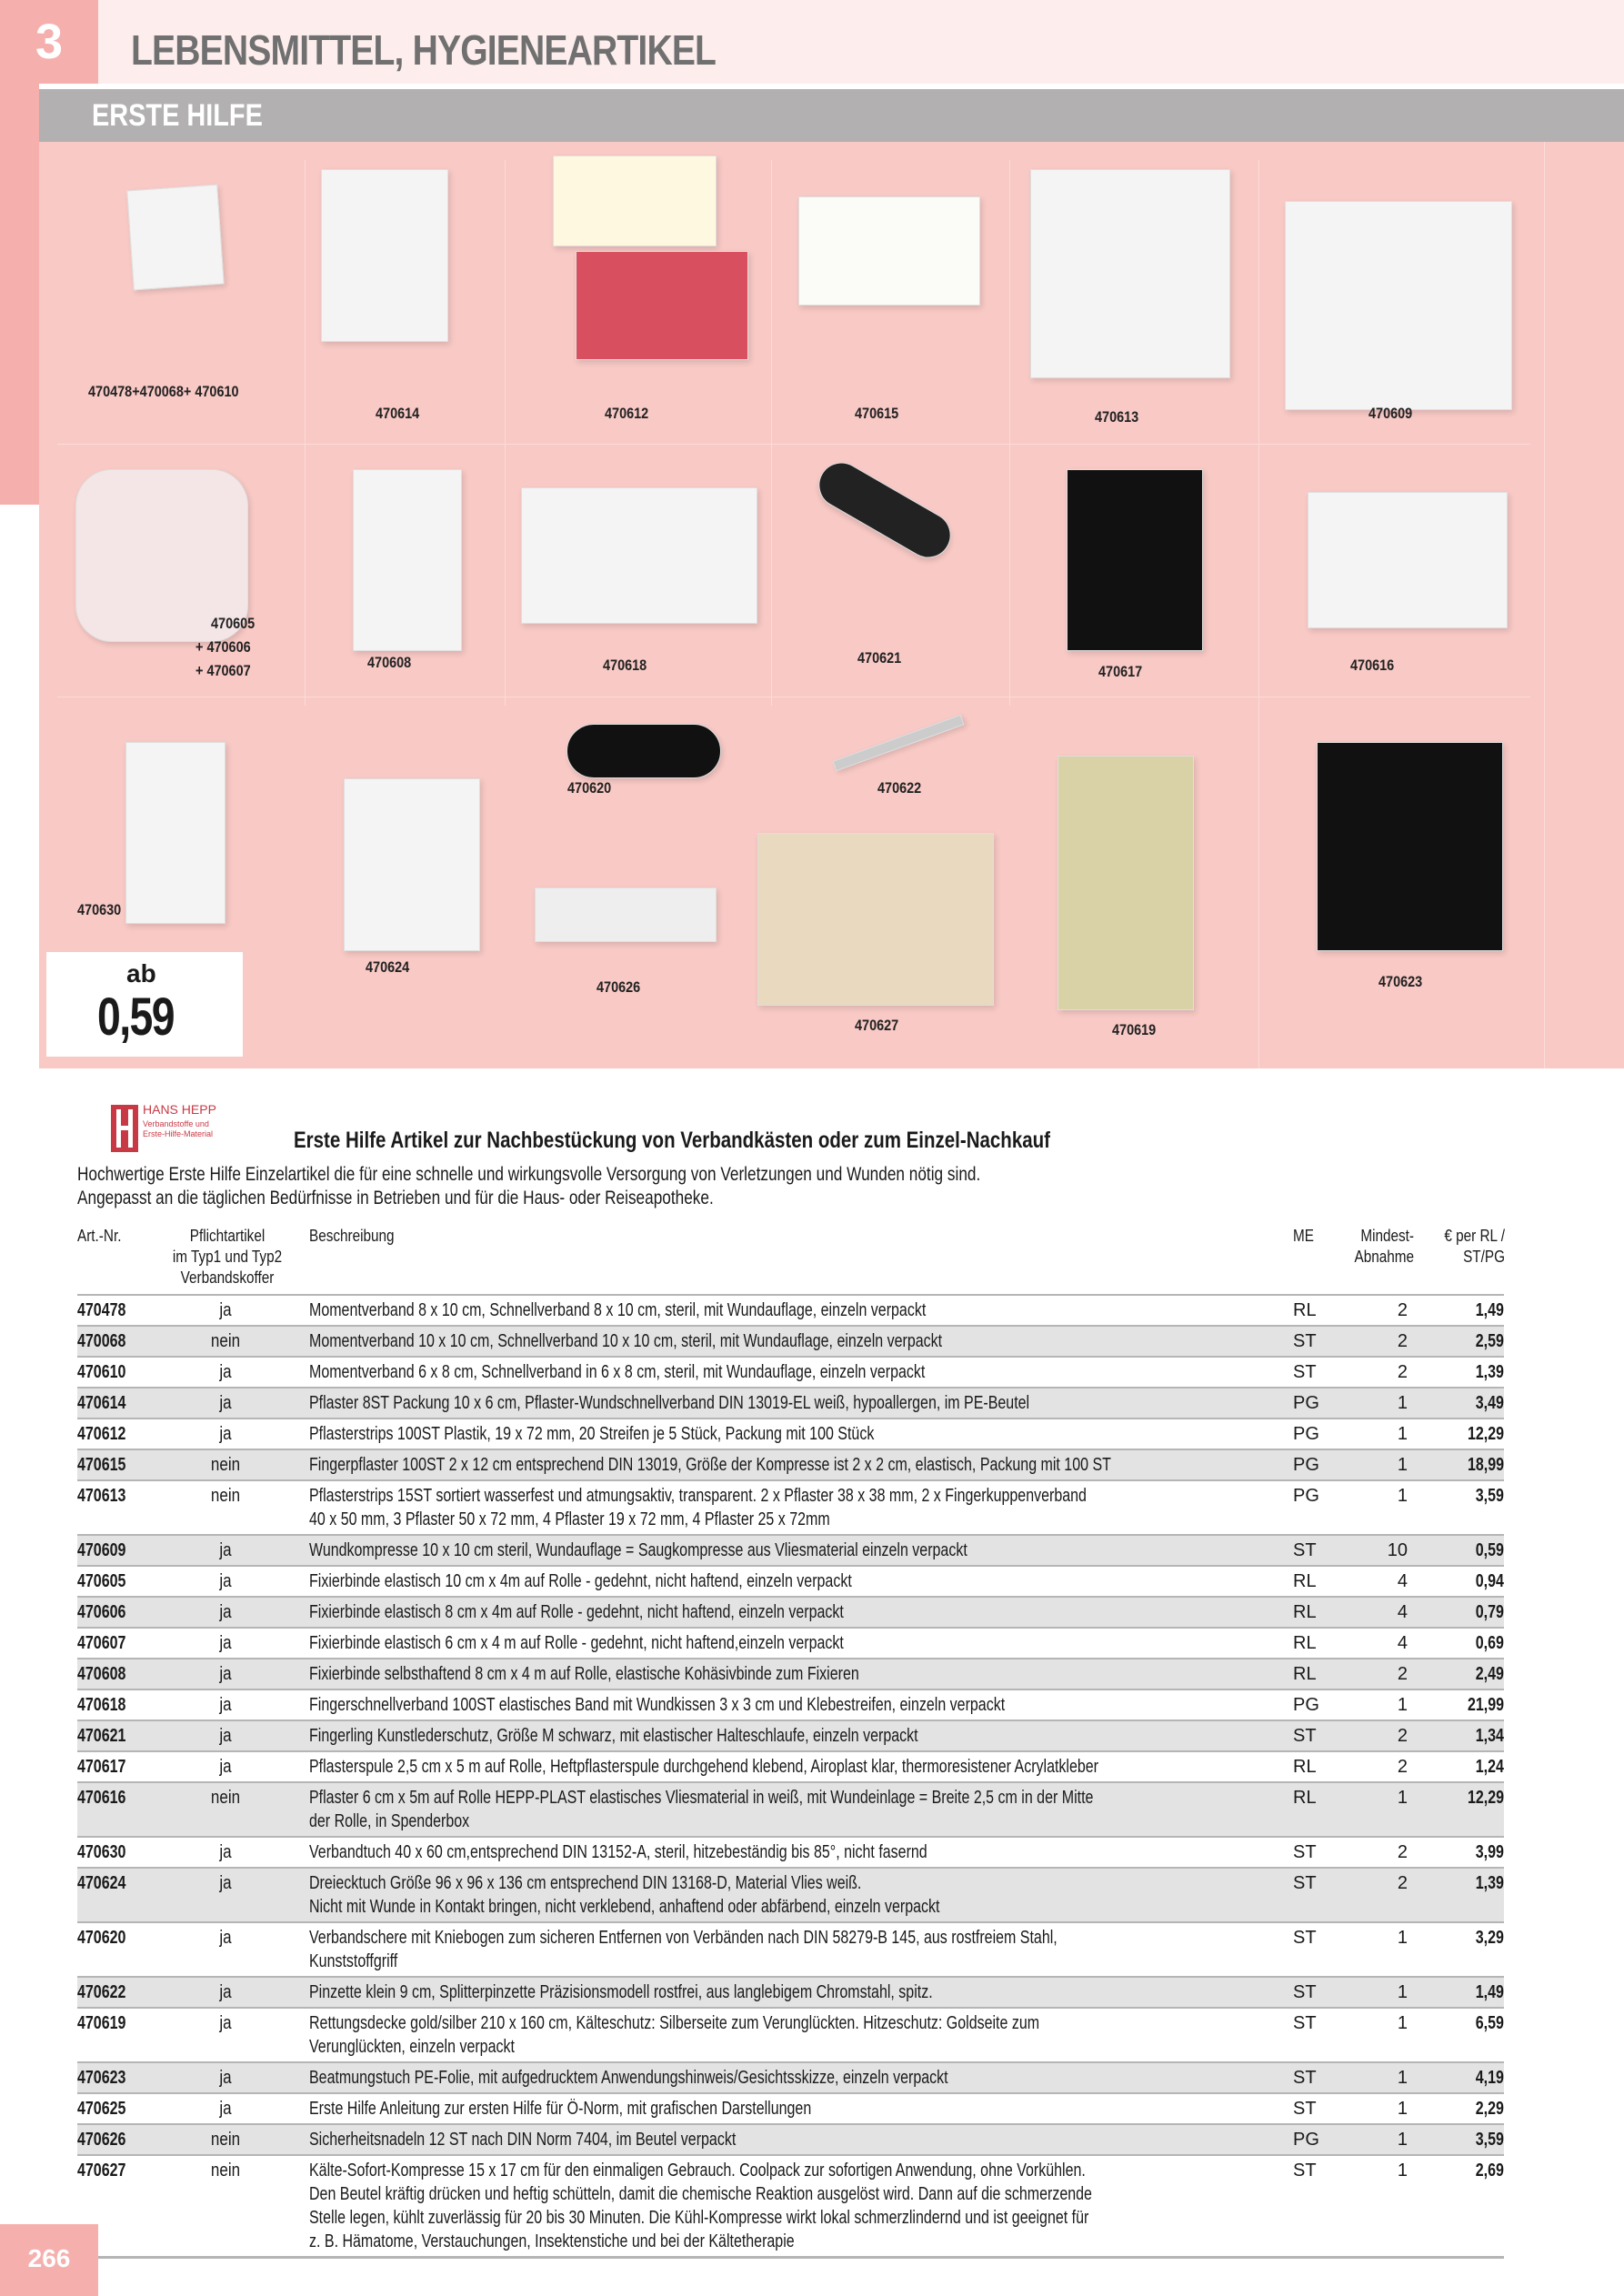 This screenshot has width=1624, height=2296. I want to click on col-header-desc: Beschreibung, so click(352, 1236).